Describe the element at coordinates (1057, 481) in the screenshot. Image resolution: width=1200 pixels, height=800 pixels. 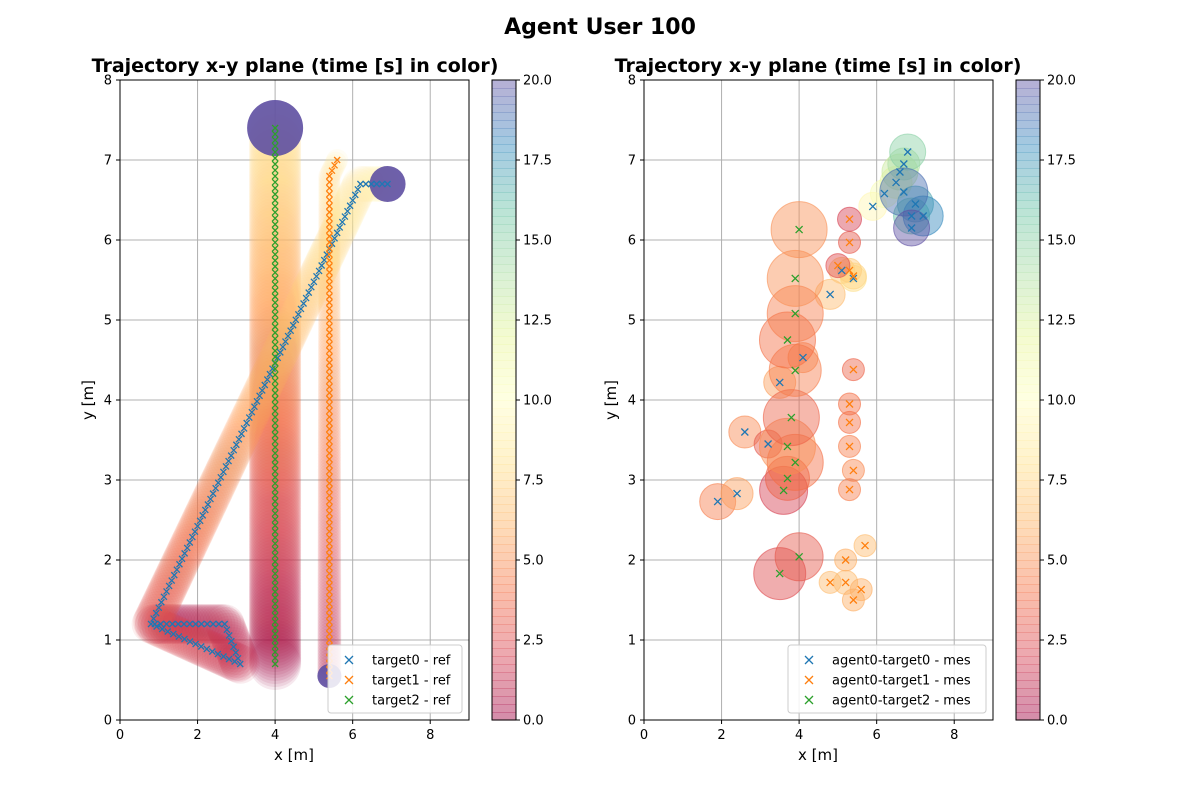
I see `colorbar-tick-label: 7.5` at that location.